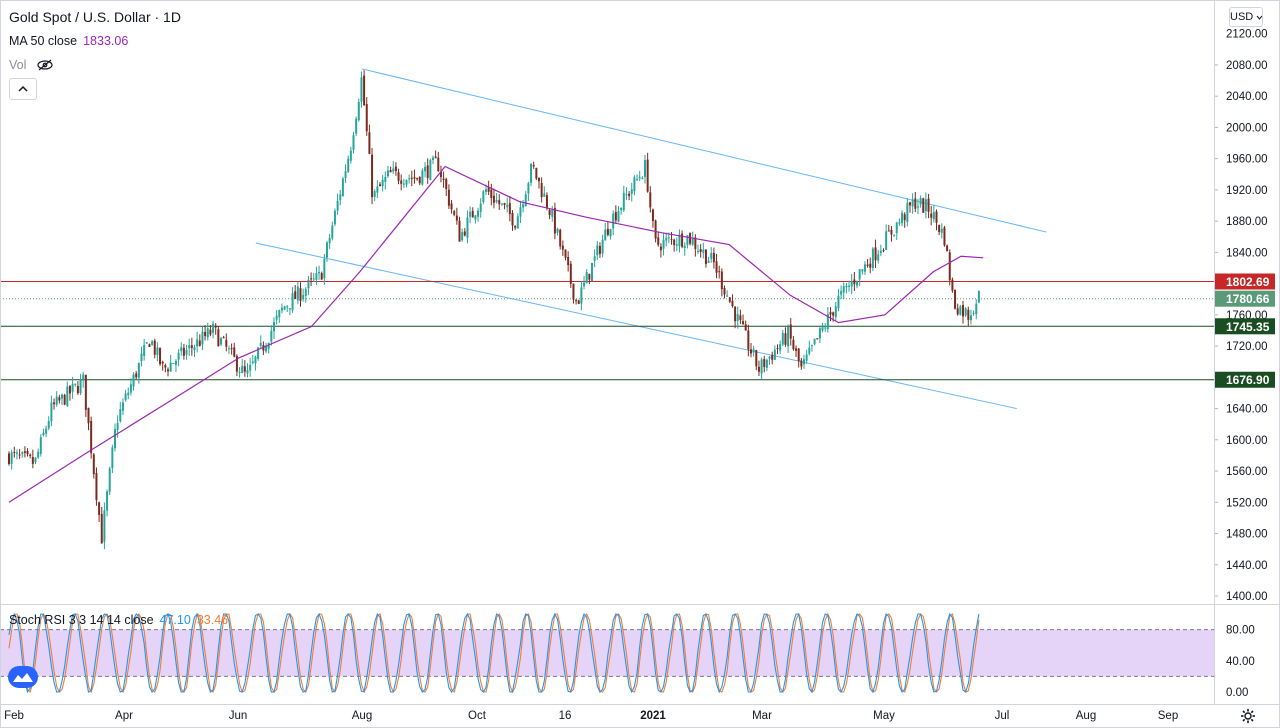 The width and height of the screenshot is (1280, 728). What do you see at coordinates (1246, 17) in the screenshot?
I see `currency-select: USD` at bounding box center [1246, 17].